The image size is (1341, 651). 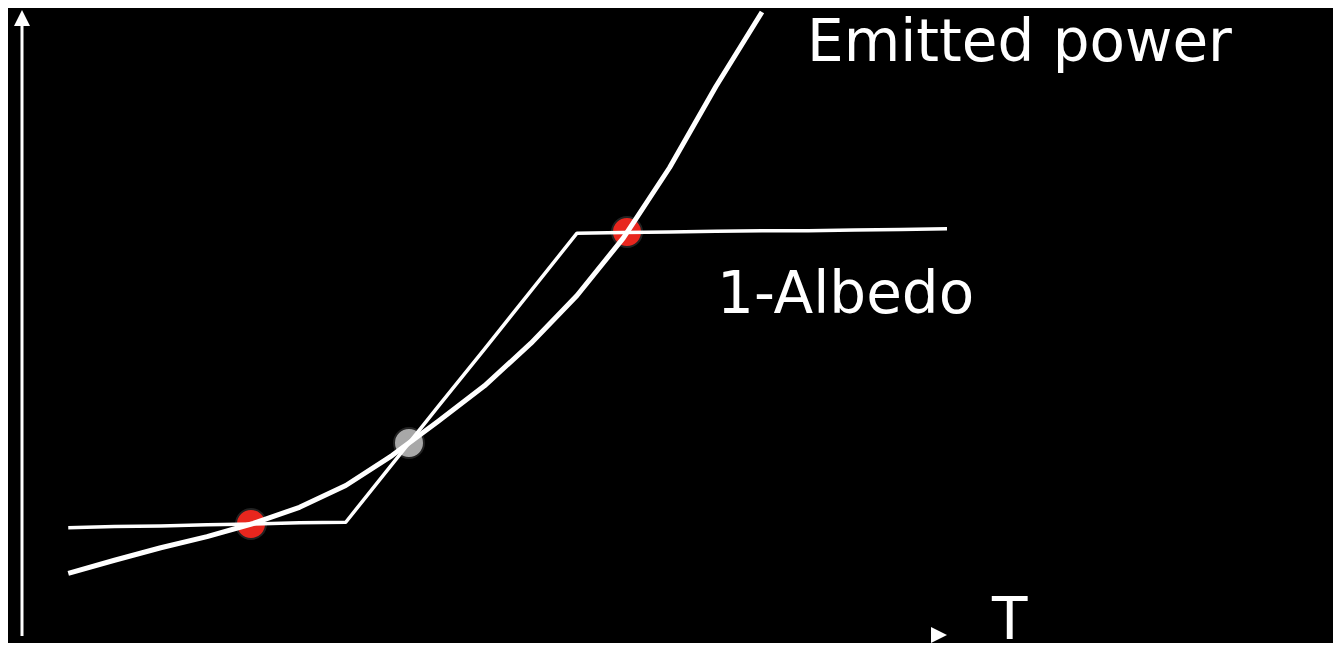 I want to click on x-axis-title: T, so click(x=1010, y=618).